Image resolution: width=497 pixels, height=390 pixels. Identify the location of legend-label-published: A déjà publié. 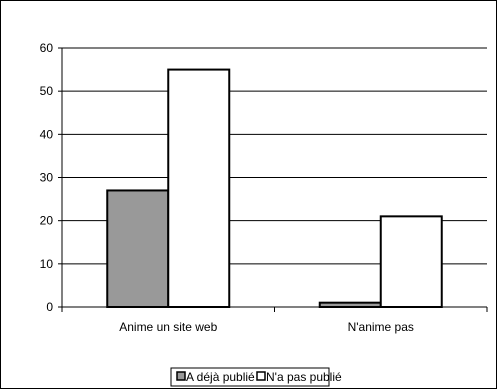
(220, 377).